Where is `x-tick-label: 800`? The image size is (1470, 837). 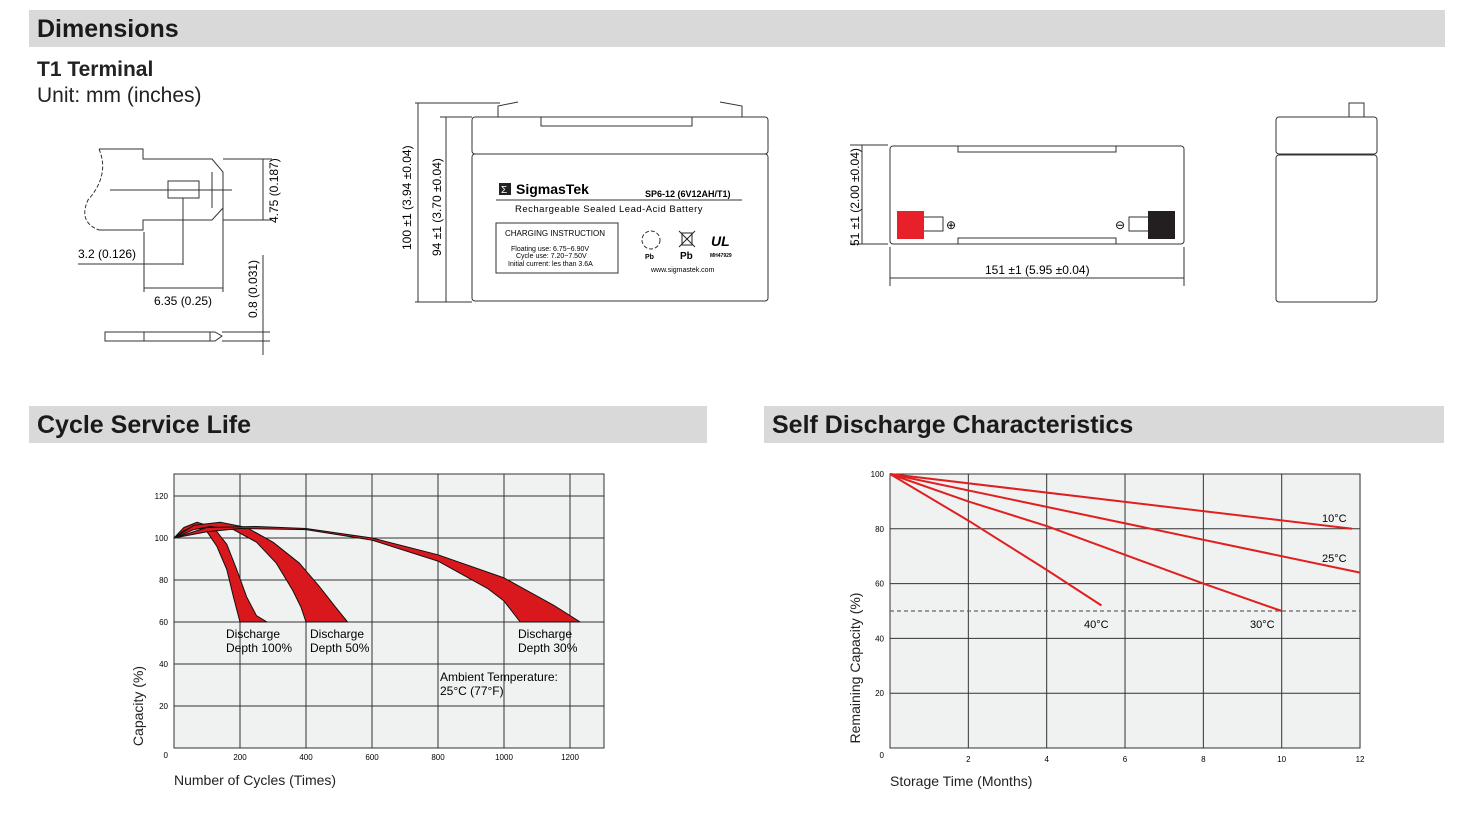
x-tick-label: 800 is located at coordinates (438, 757).